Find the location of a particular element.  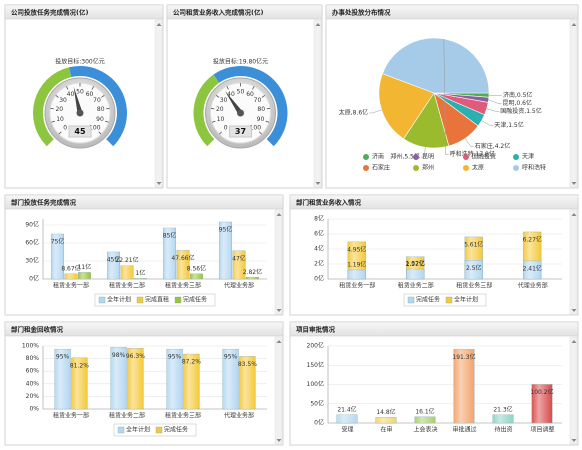

gauge-value: 37 is located at coordinates (240, 131).